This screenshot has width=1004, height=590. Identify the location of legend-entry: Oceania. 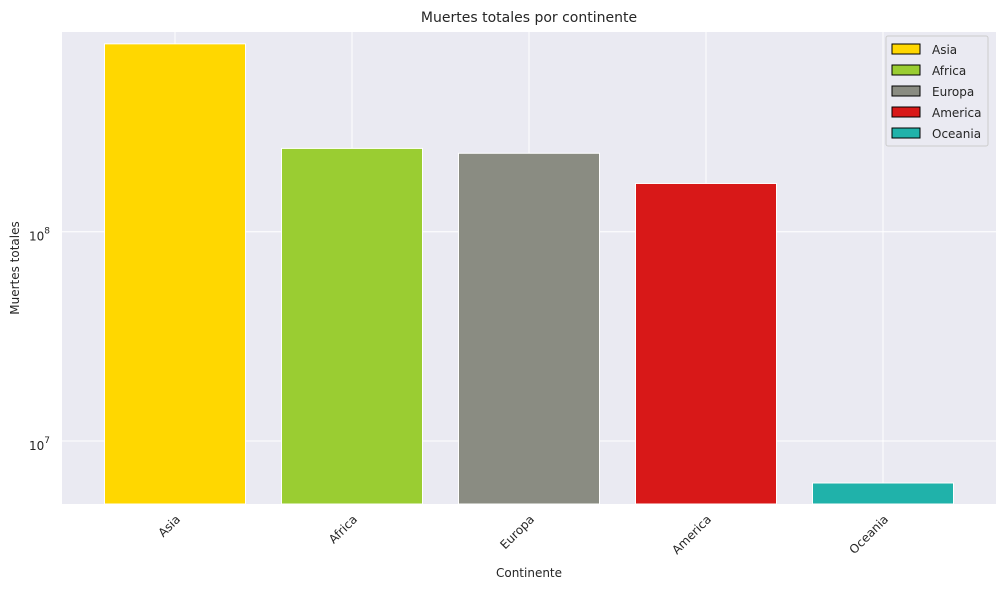
(956, 134).